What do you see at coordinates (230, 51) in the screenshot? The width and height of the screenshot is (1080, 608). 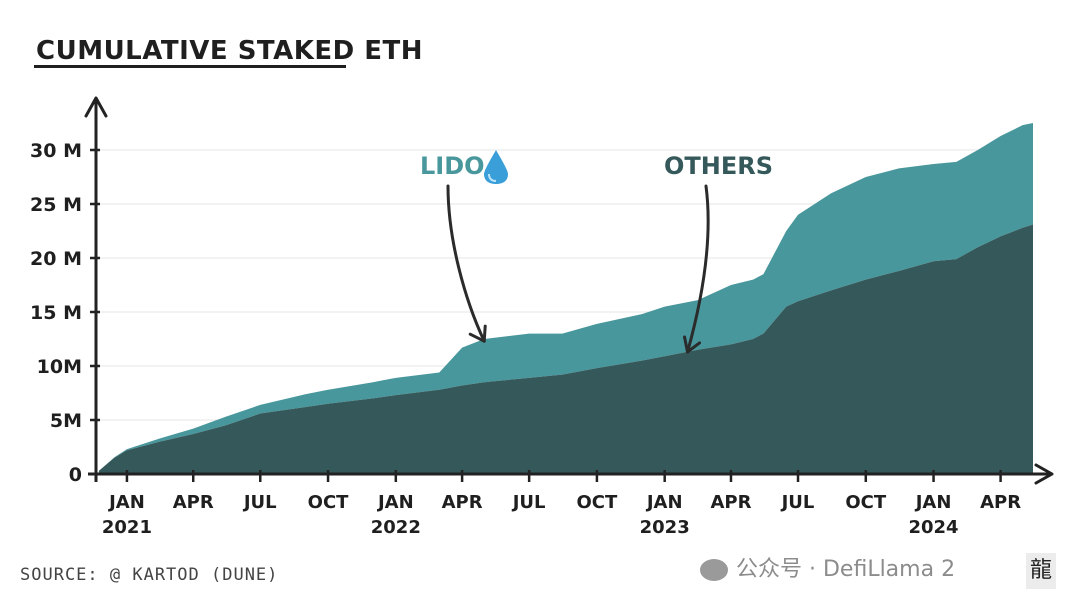 I see `chart-title: CUMULATIVE STAKED ETH` at bounding box center [230, 51].